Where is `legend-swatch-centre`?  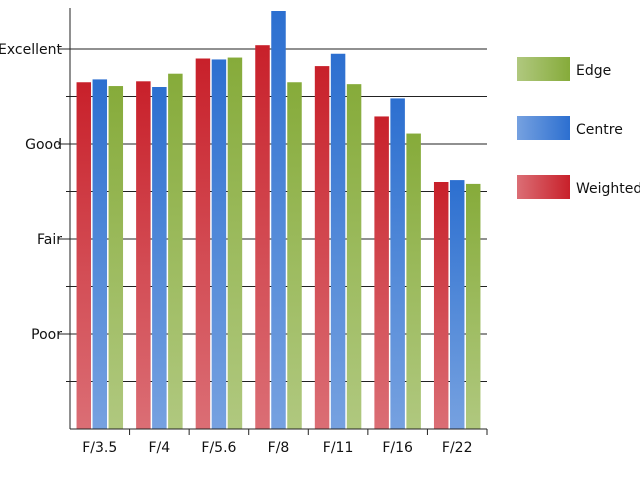 legend-swatch-centre is located at coordinates (543, 128).